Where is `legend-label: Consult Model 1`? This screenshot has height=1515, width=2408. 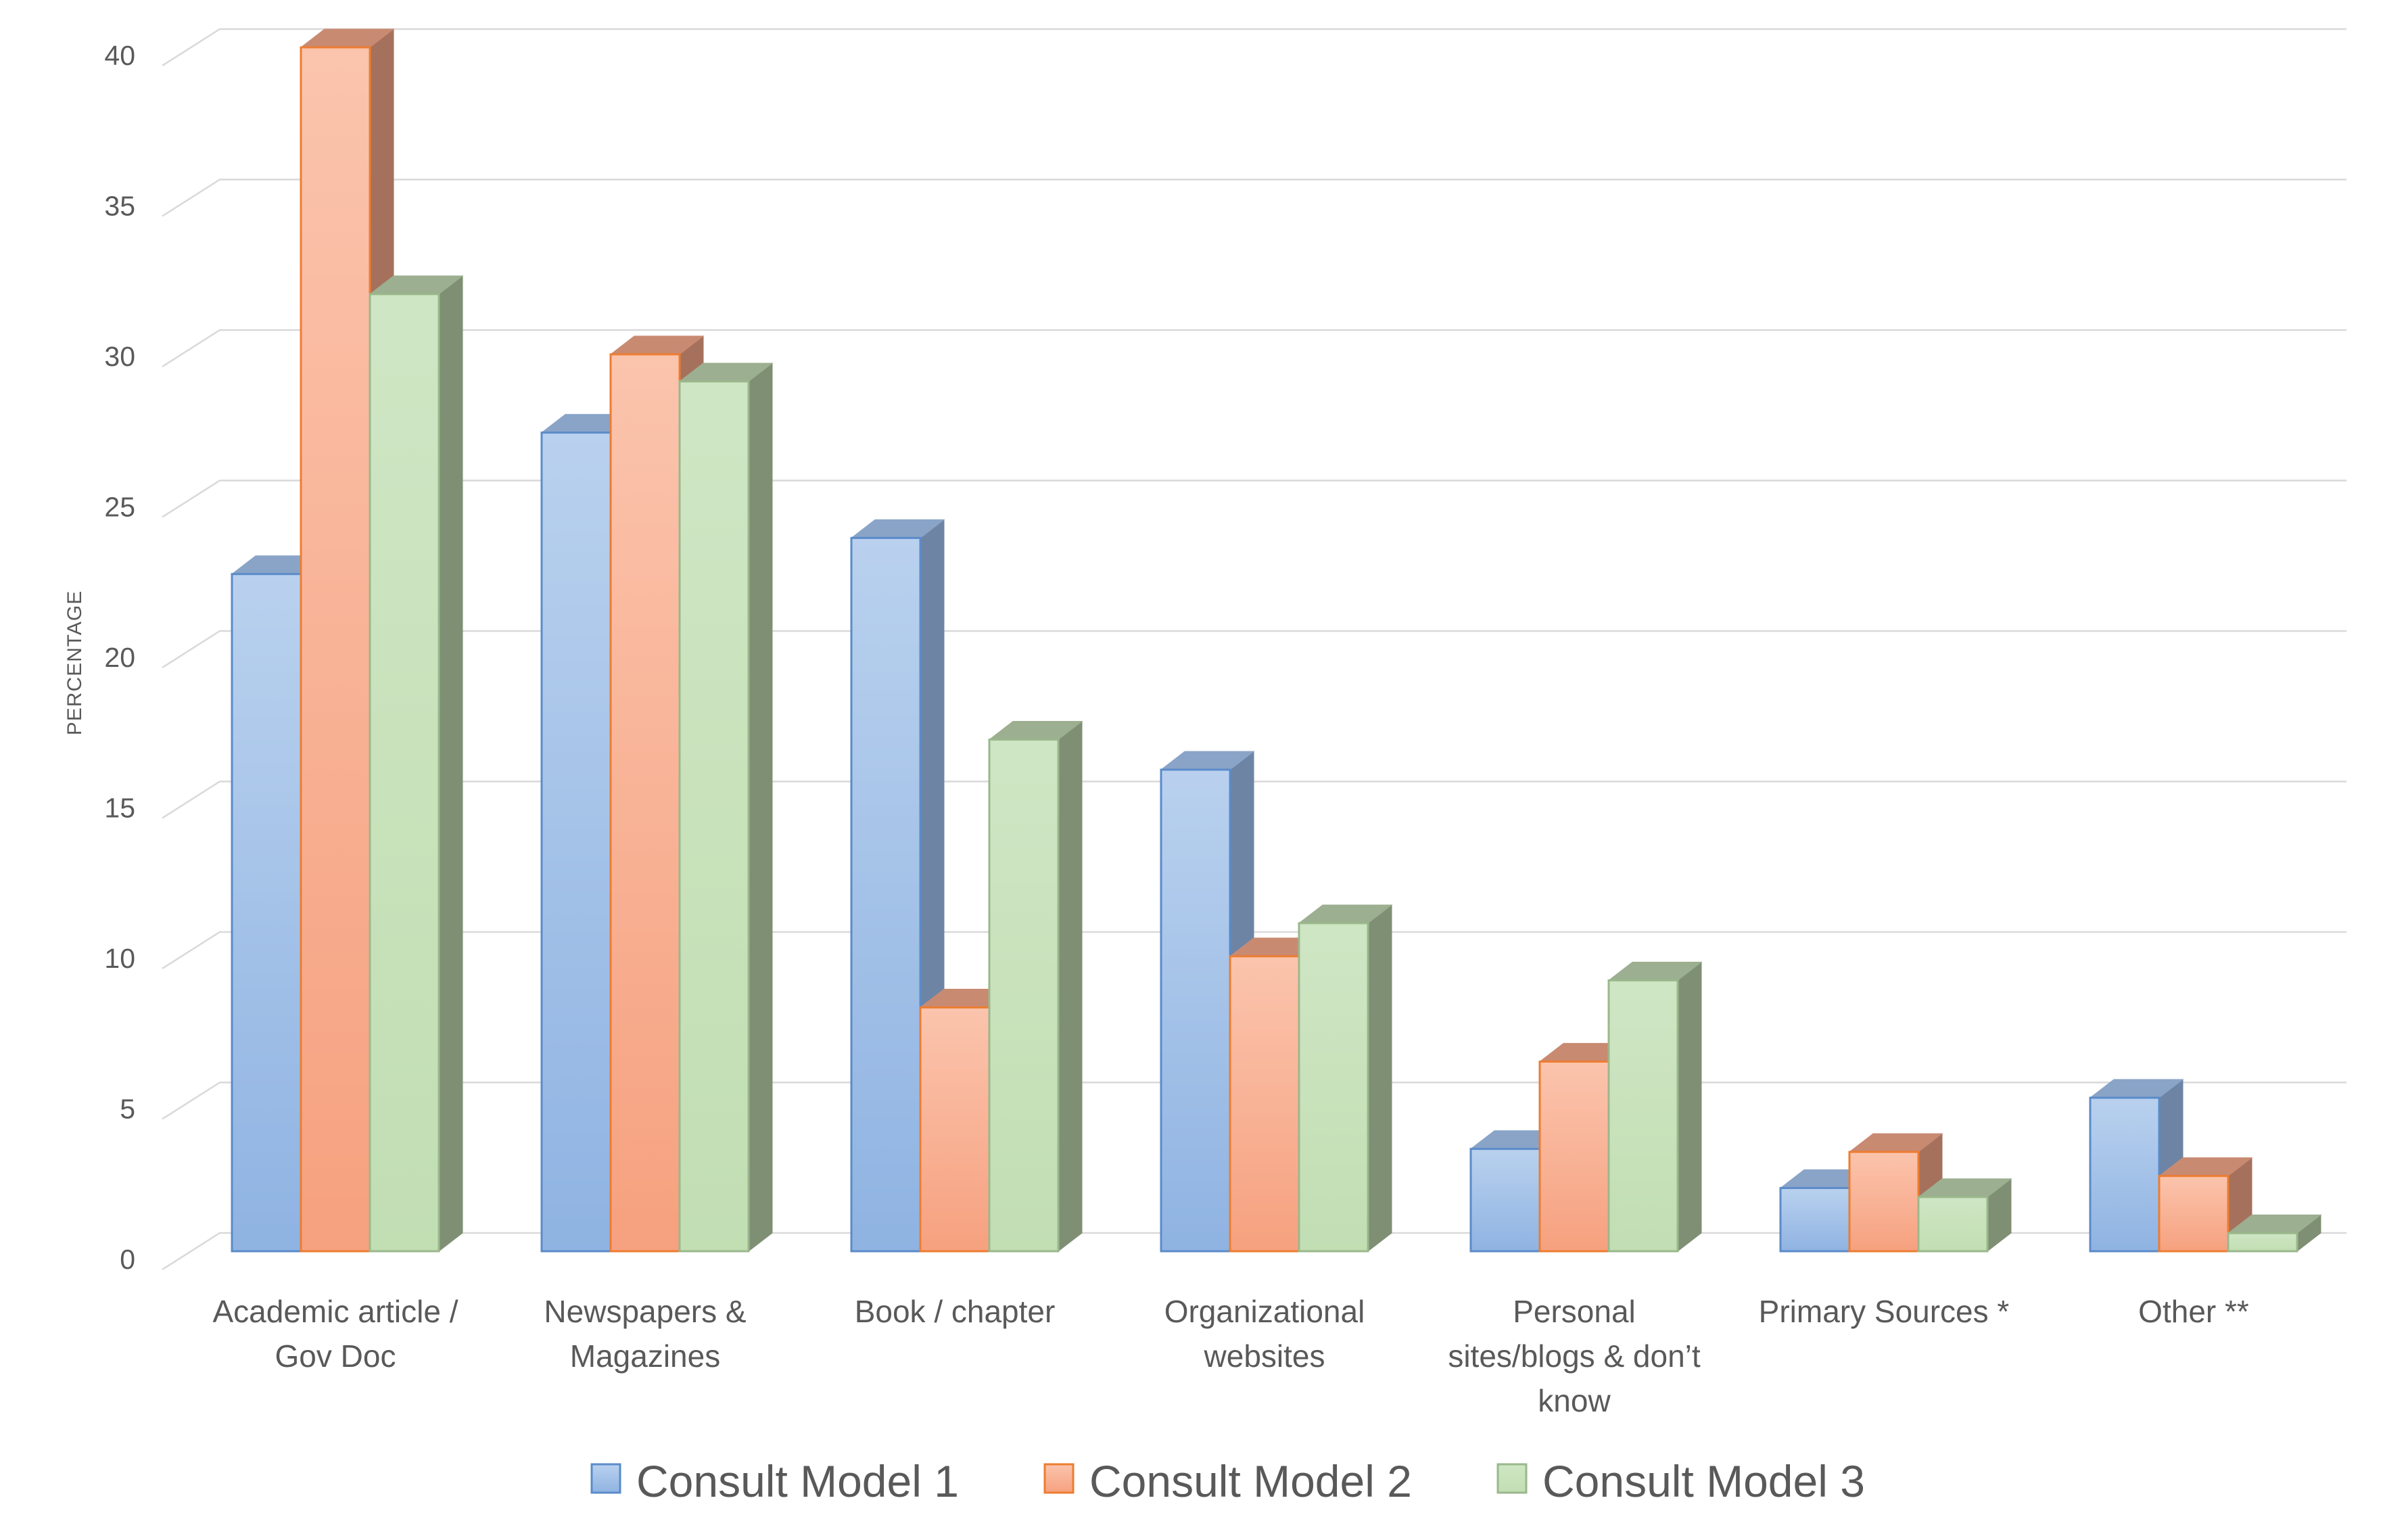
legend-label: Consult Model 1 is located at coordinates (797, 1481).